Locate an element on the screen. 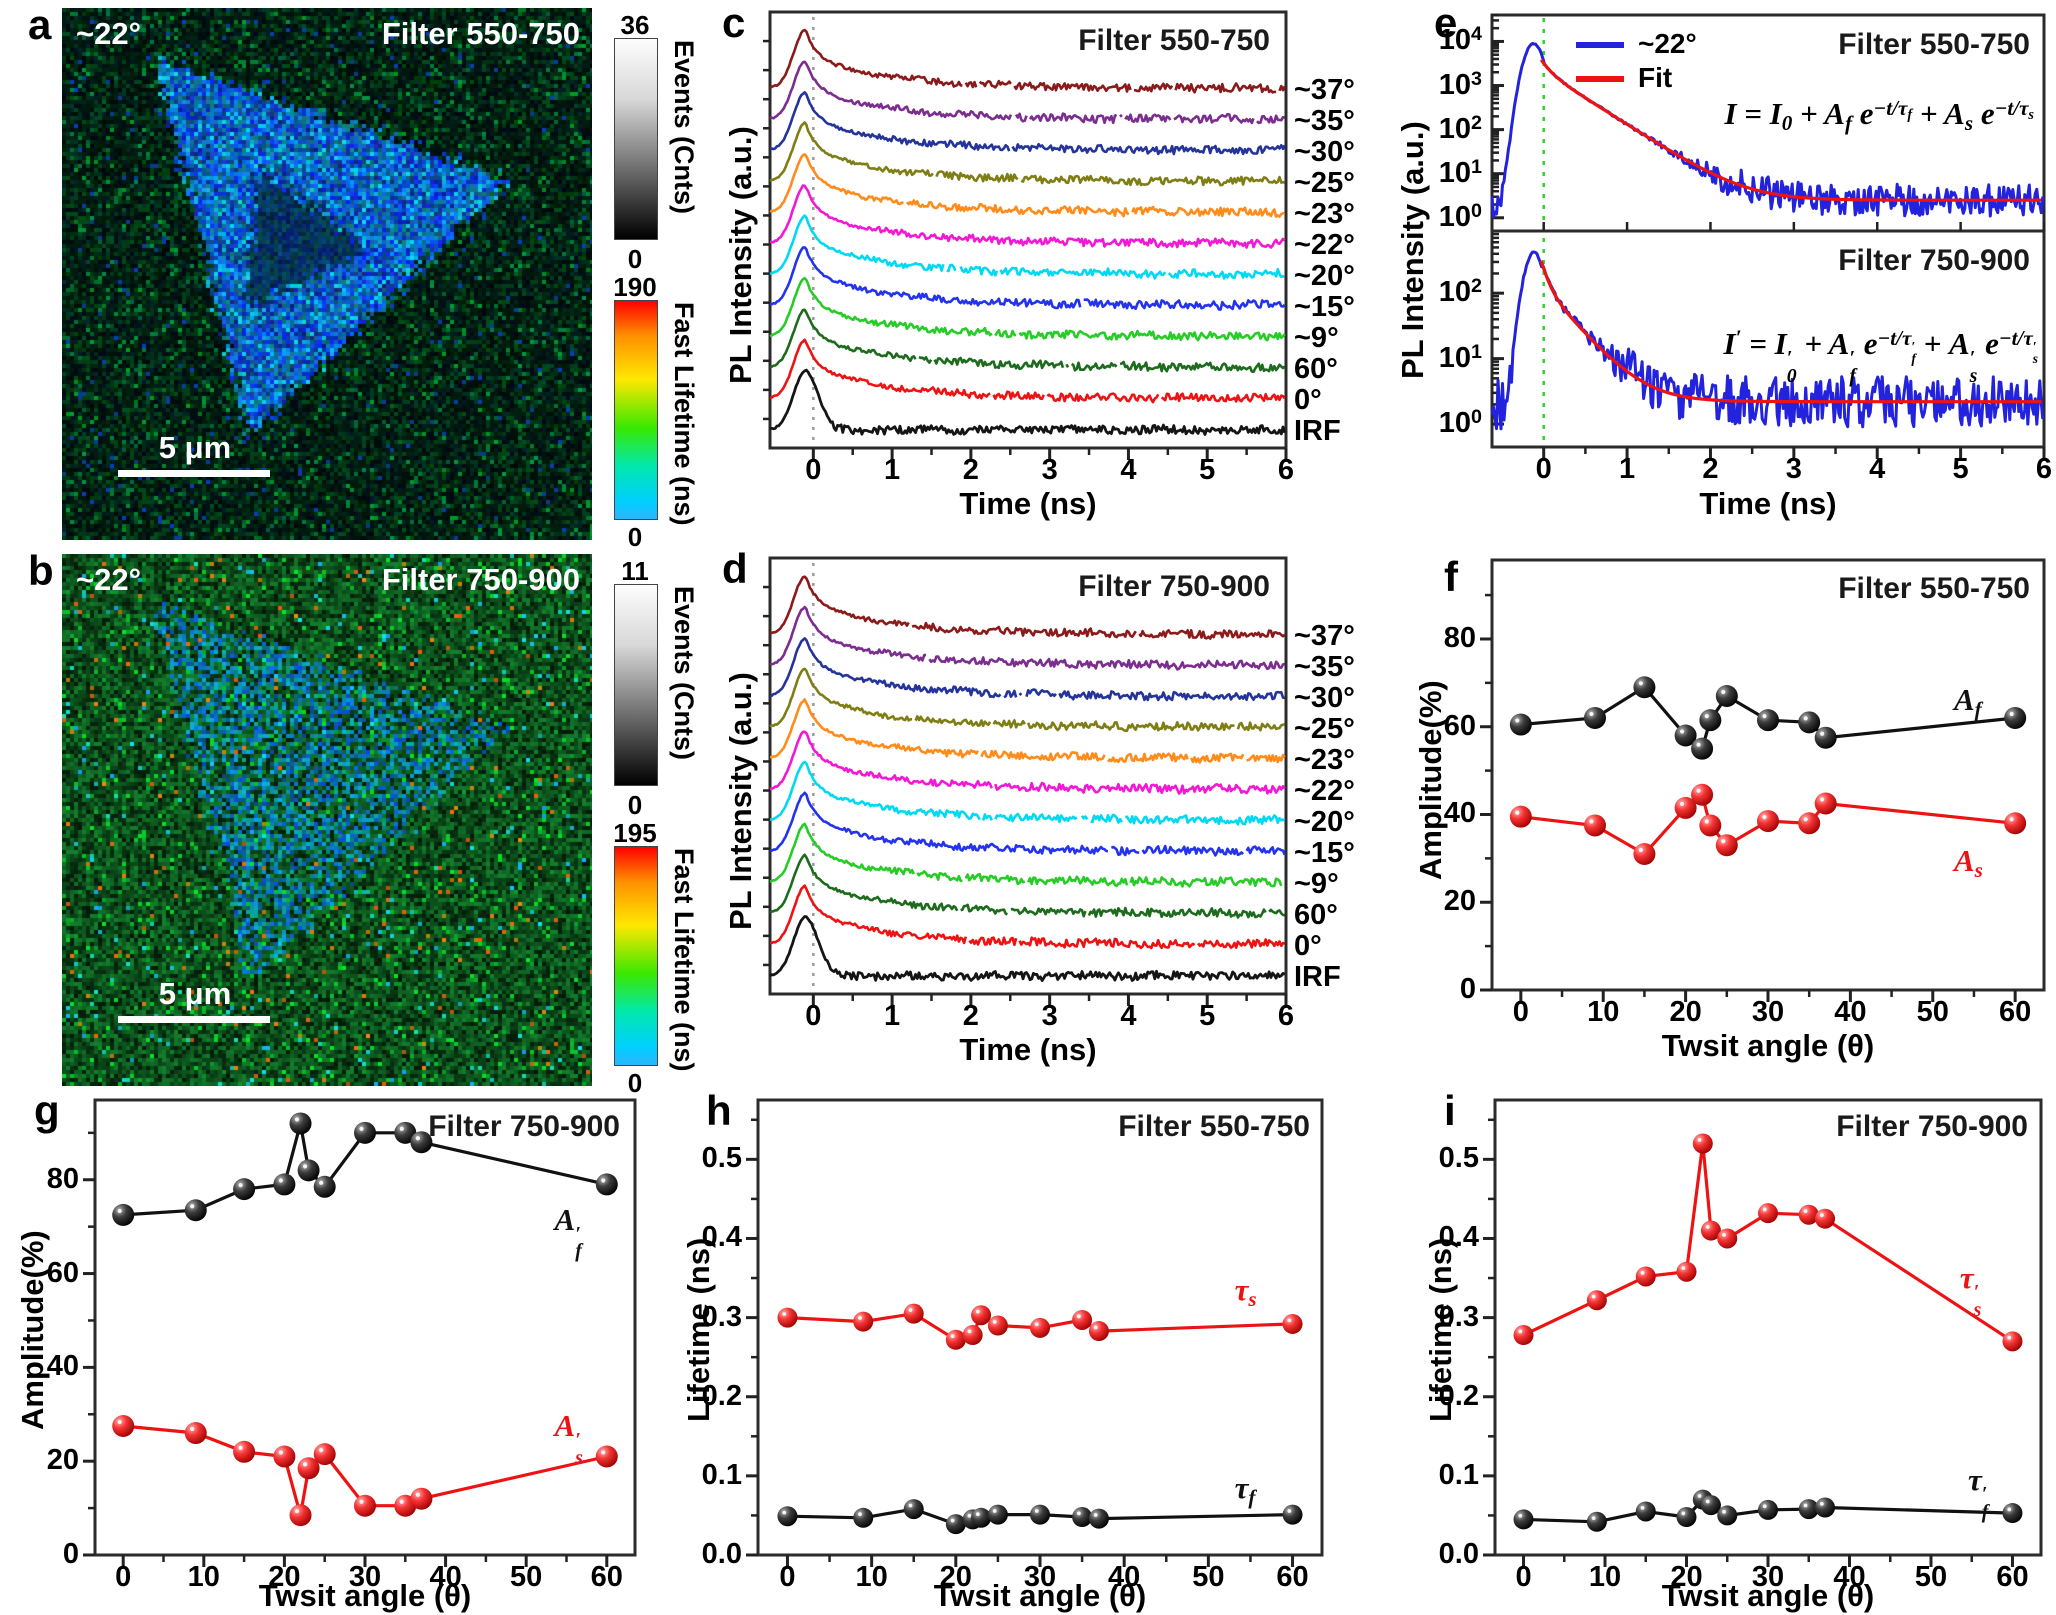 This screenshot has width=2056, height=1615. decay-curve-~35° is located at coordinates (1027, 638).